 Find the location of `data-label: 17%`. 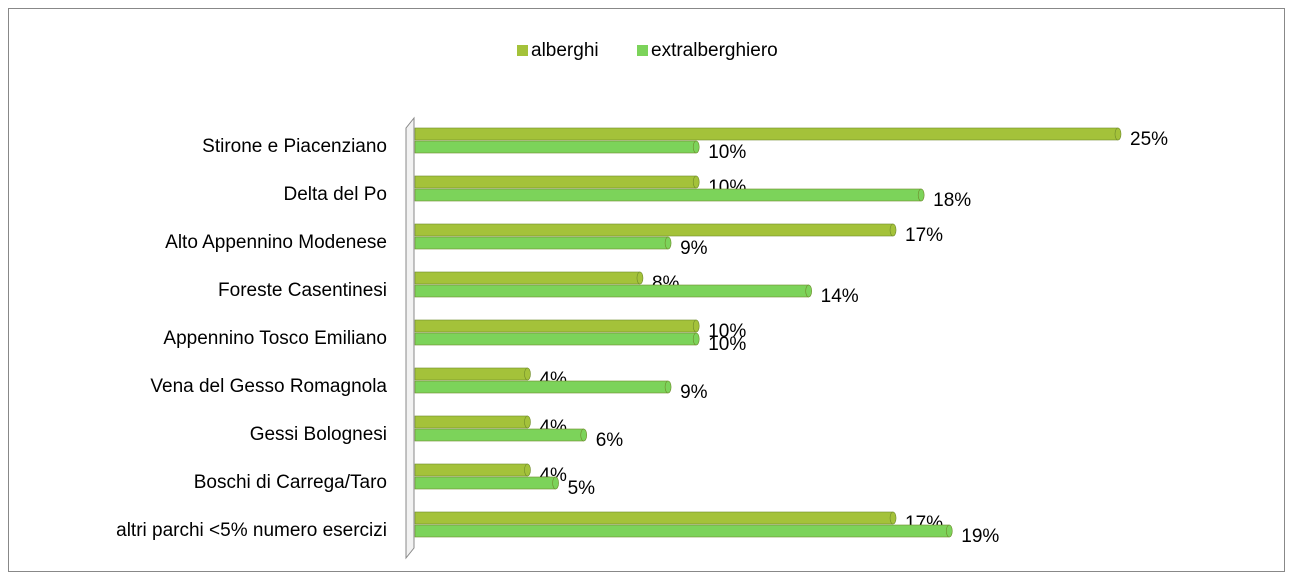

data-label: 17% is located at coordinates (924, 235).